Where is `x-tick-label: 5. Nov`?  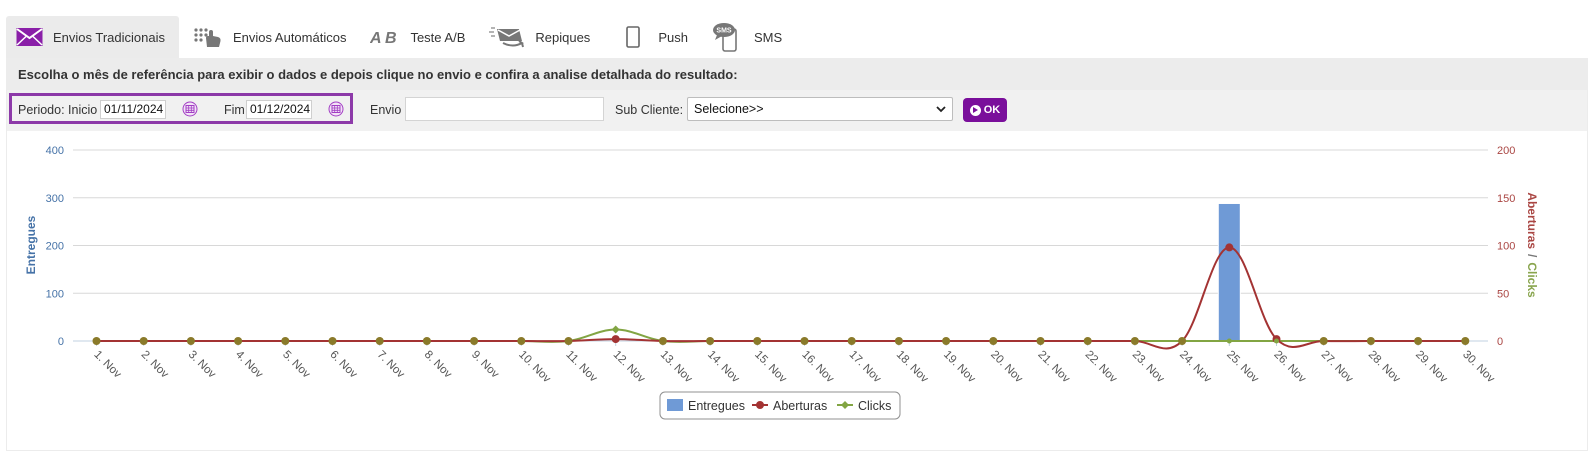
x-tick-label: 5. Nov is located at coordinates (296, 365).